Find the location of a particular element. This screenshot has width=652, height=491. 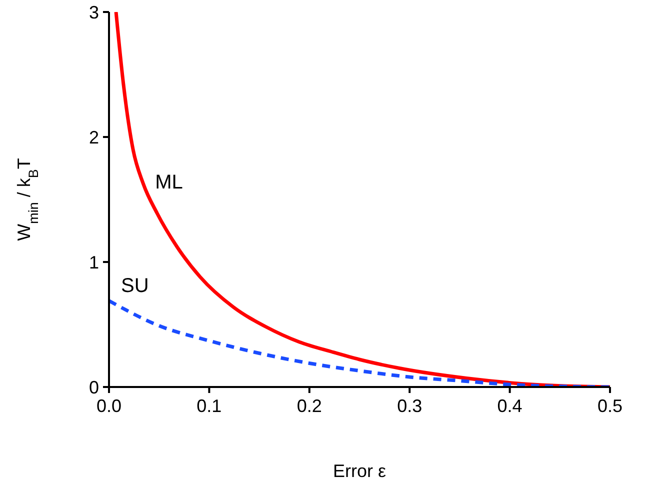

y-tick-label: 3 is located at coordinates (93, 12).